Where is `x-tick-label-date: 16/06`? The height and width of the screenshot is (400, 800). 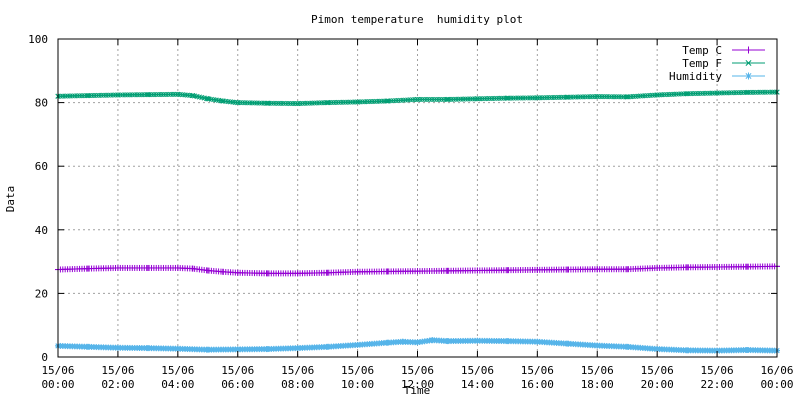
x-tick-label-date: 16/06 is located at coordinates (776, 370).